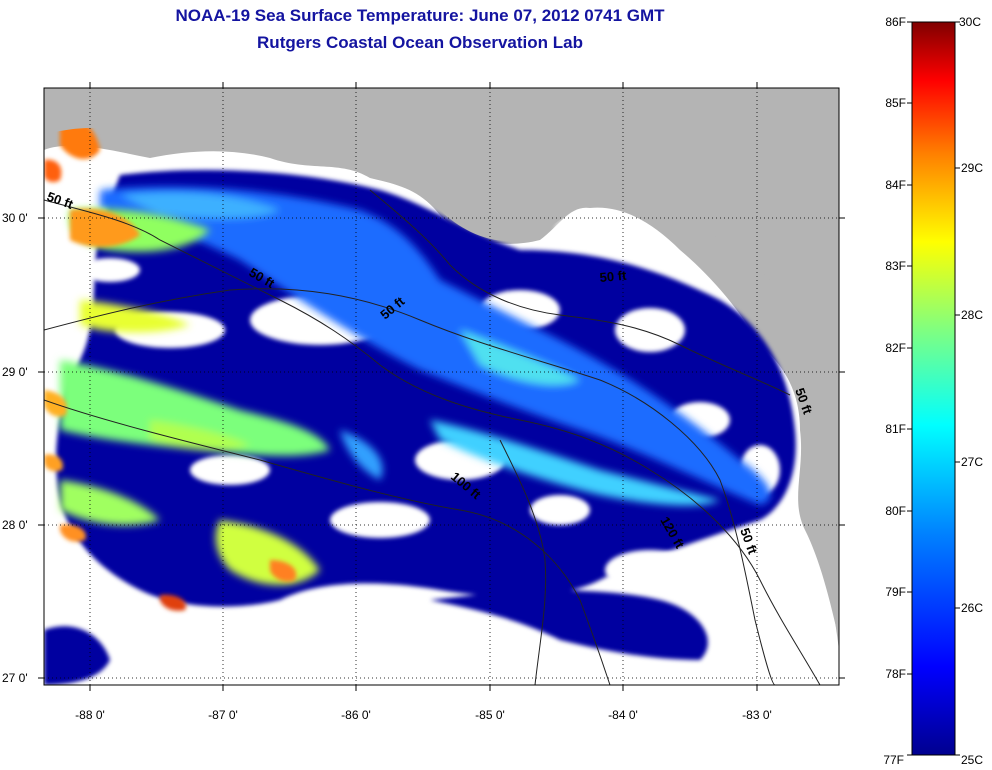 The height and width of the screenshot is (770, 992). What do you see at coordinates (490, 715) in the screenshot?
I see `lon-tick-label: -85 0'` at bounding box center [490, 715].